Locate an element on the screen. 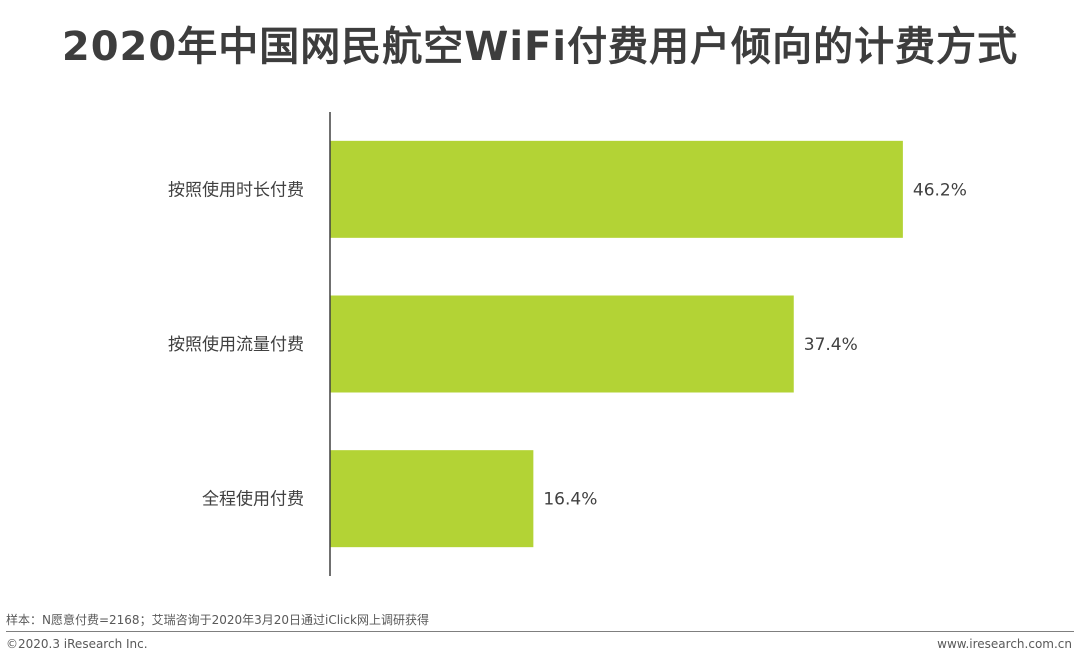 The image size is (1080, 664). category-label-1: 按照使用时长付费 is located at coordinates (236, 189).